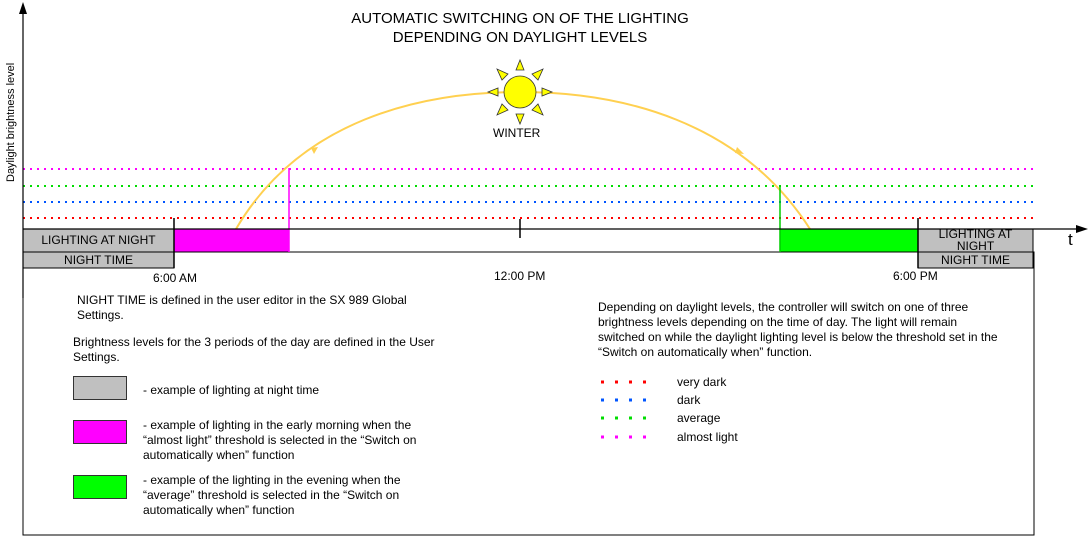 This screenshot has width=1092, height=538. I want to click on morning-band, so click(231, 240).